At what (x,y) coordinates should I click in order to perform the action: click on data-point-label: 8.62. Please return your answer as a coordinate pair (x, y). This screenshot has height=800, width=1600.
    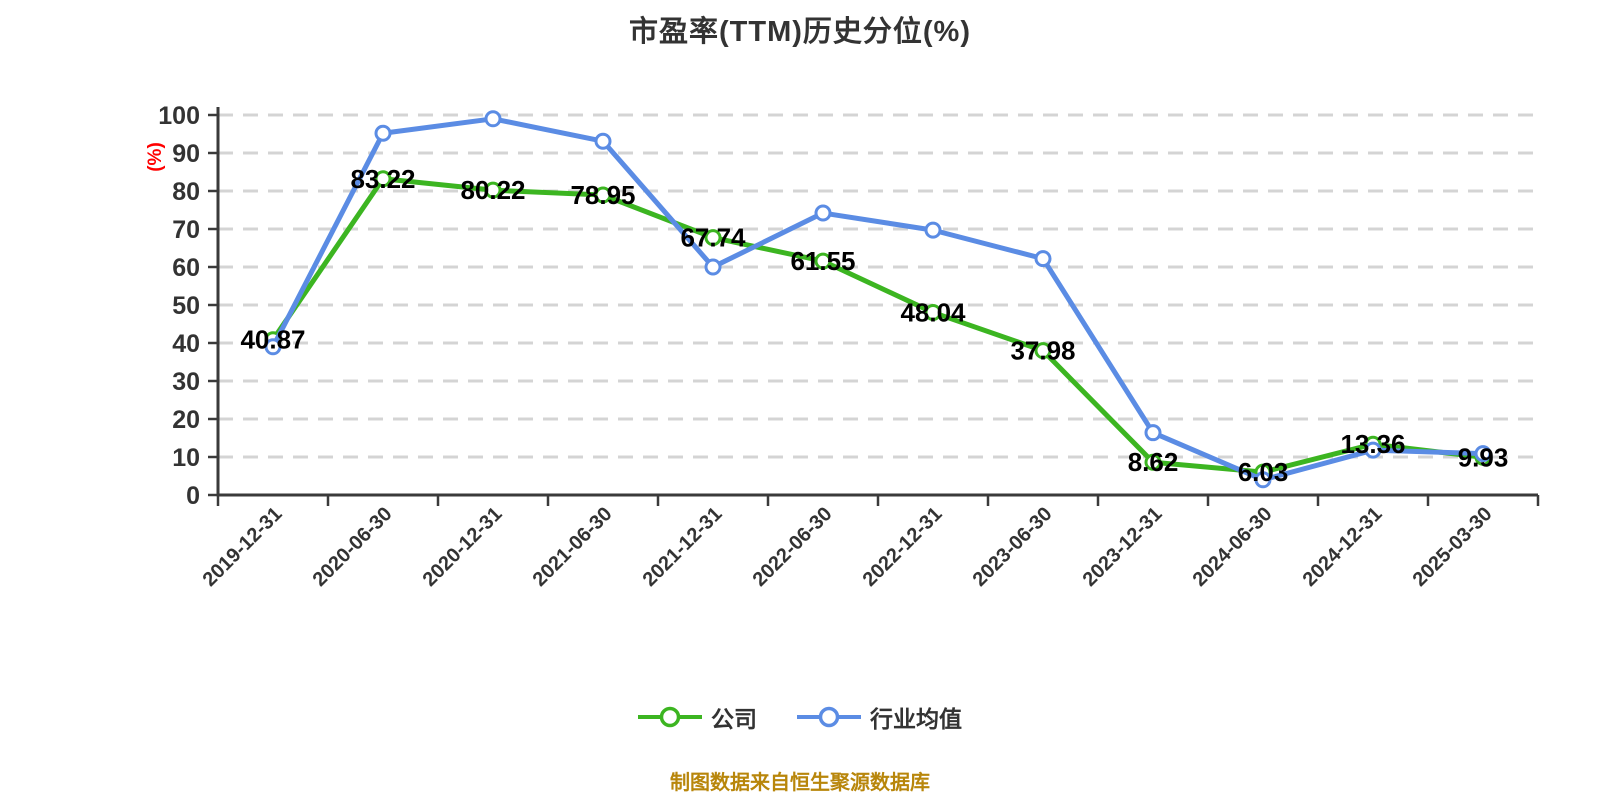
    Looking at the image, I should click on (1153, 462).